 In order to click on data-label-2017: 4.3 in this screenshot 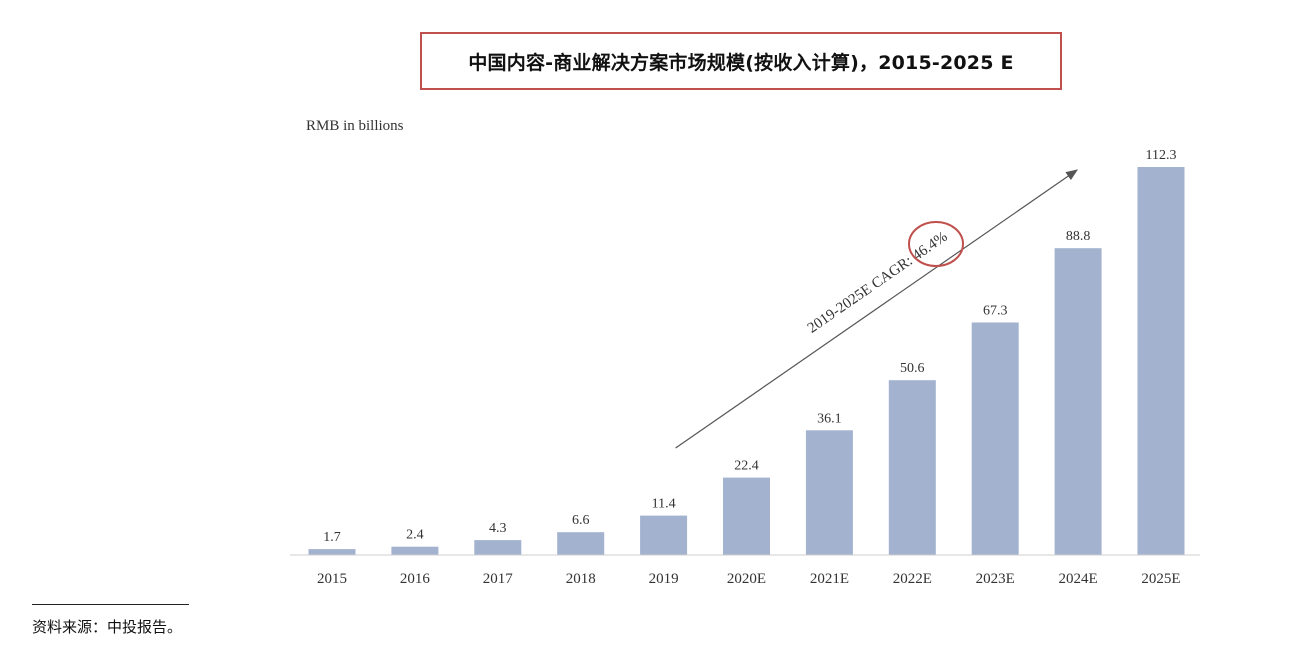, I will do `click(498, 528)`.